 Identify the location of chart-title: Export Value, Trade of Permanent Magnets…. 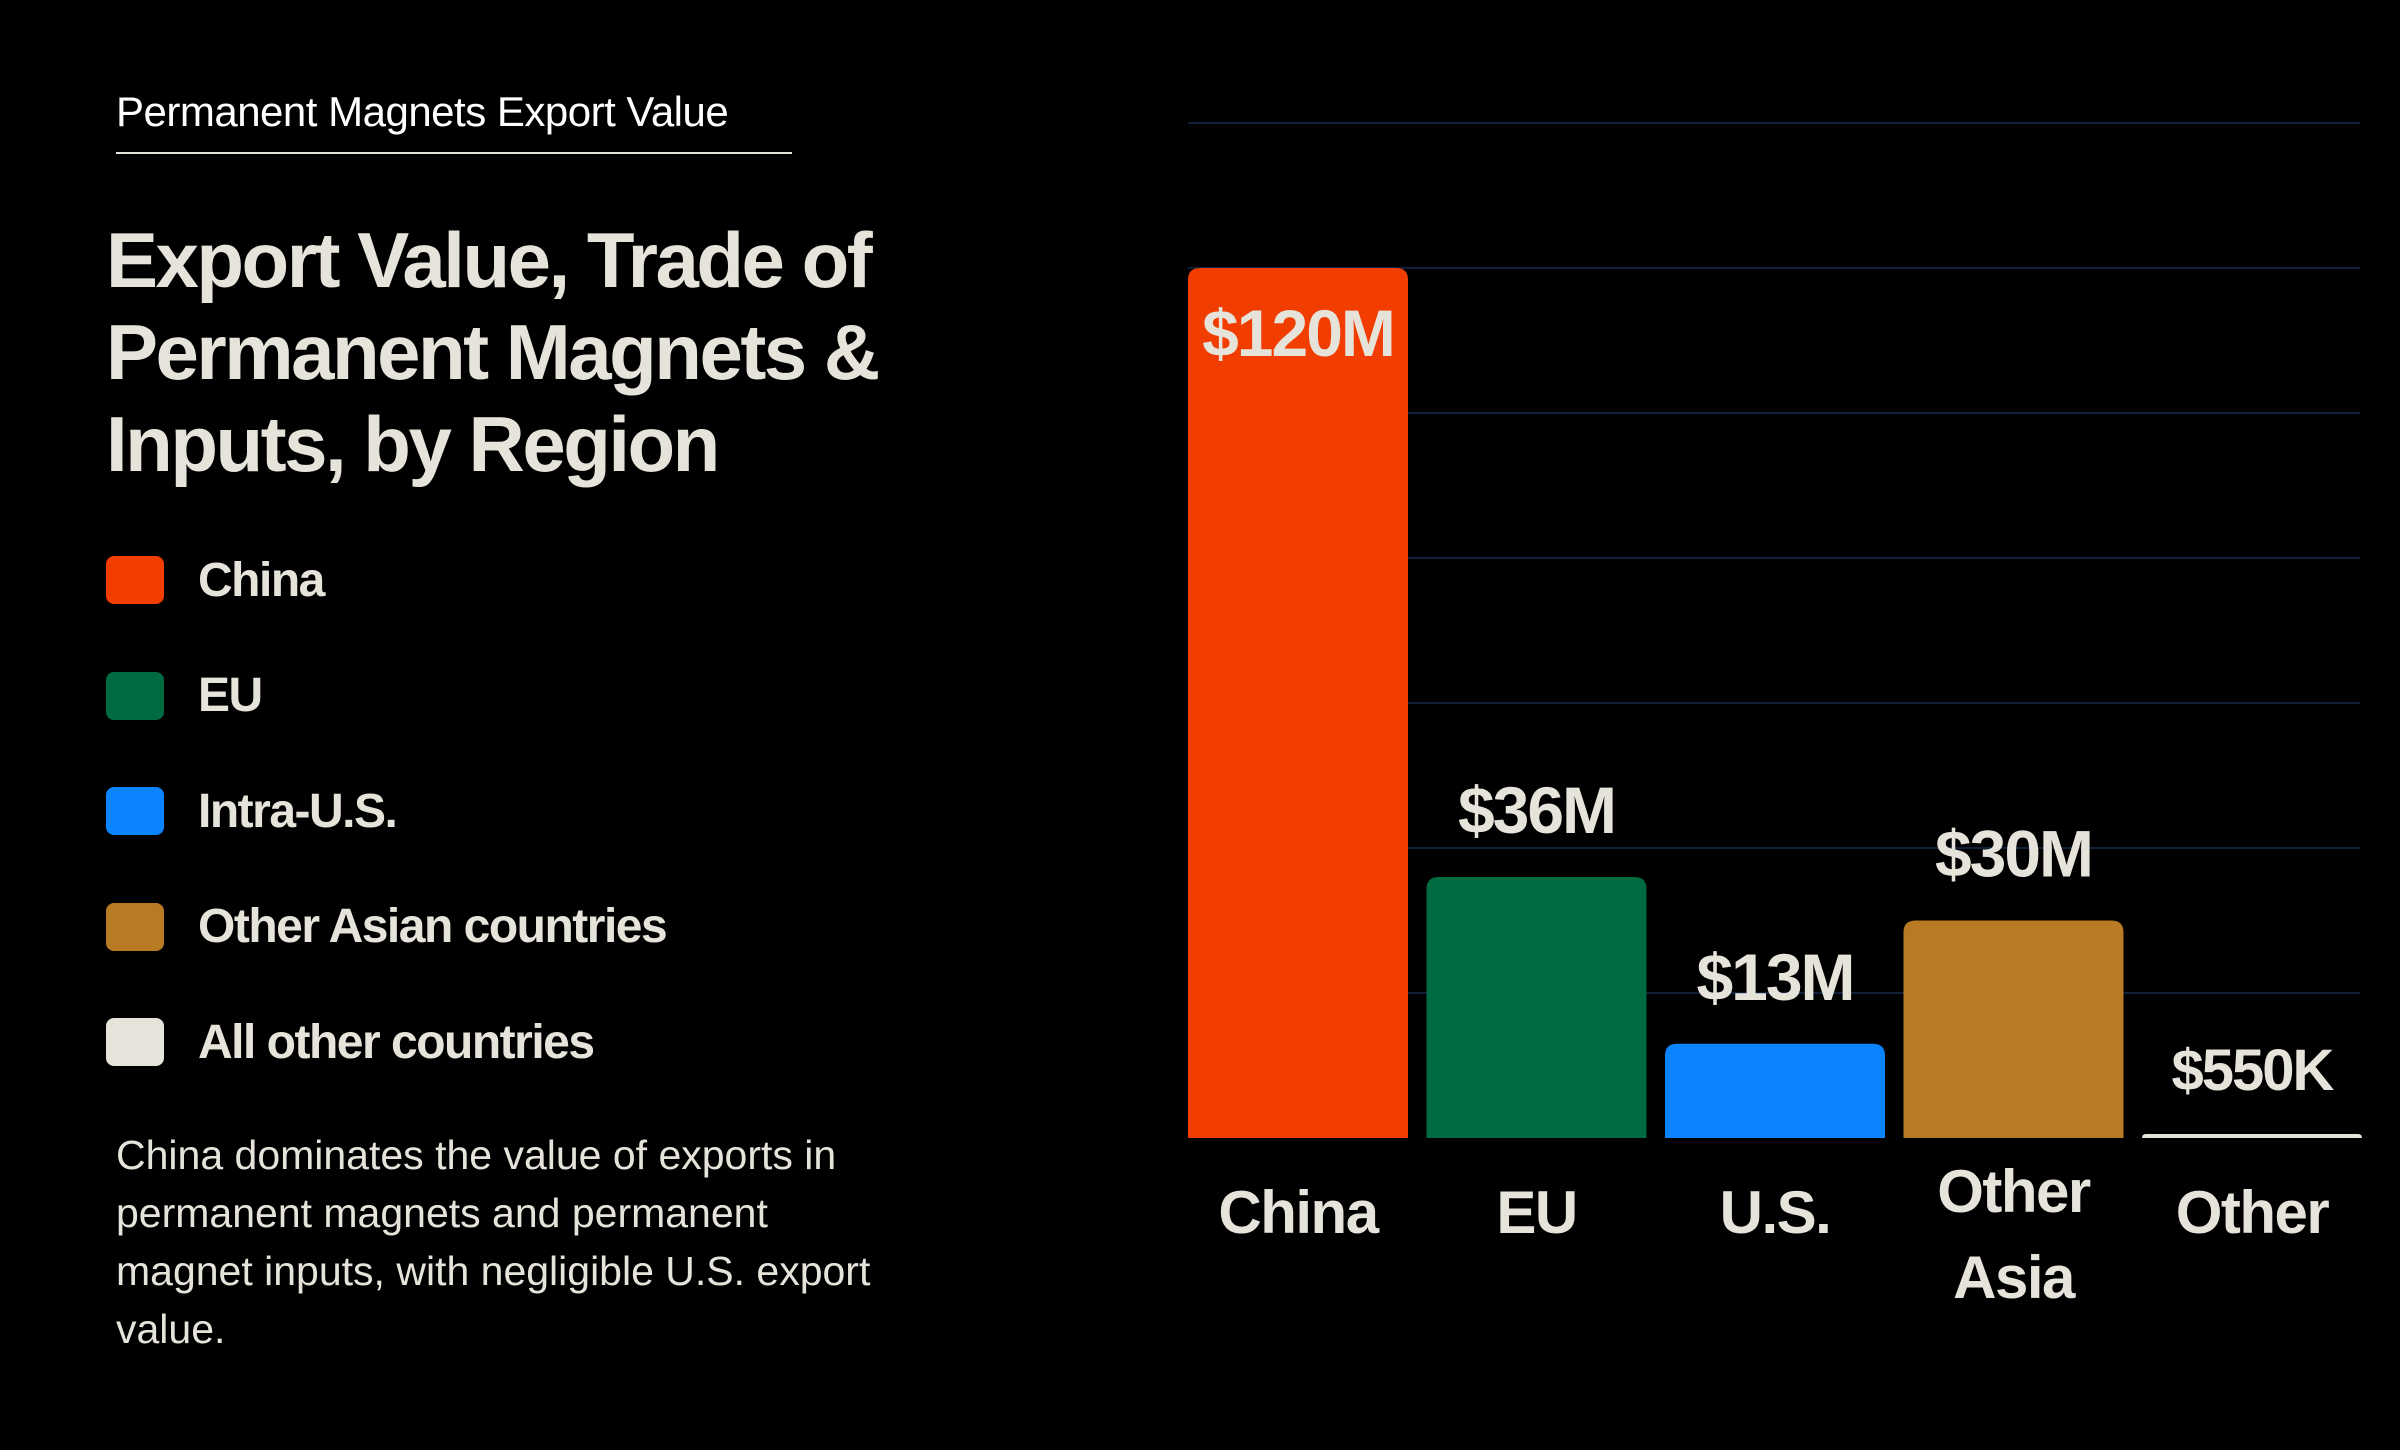
(493, 352).